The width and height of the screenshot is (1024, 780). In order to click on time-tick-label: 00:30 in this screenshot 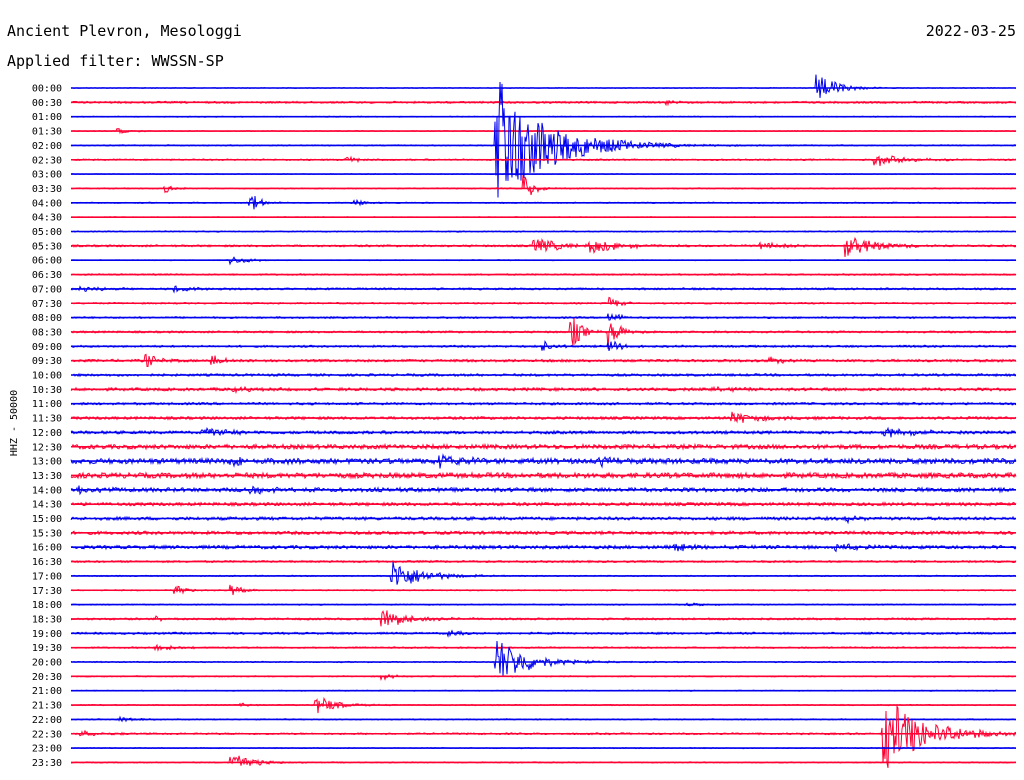, I will do `click(47, 103)`.